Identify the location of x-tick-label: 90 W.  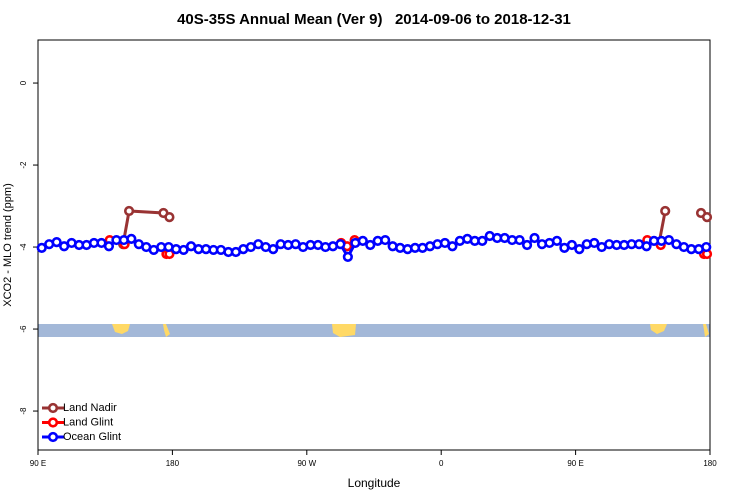
(306, 463).